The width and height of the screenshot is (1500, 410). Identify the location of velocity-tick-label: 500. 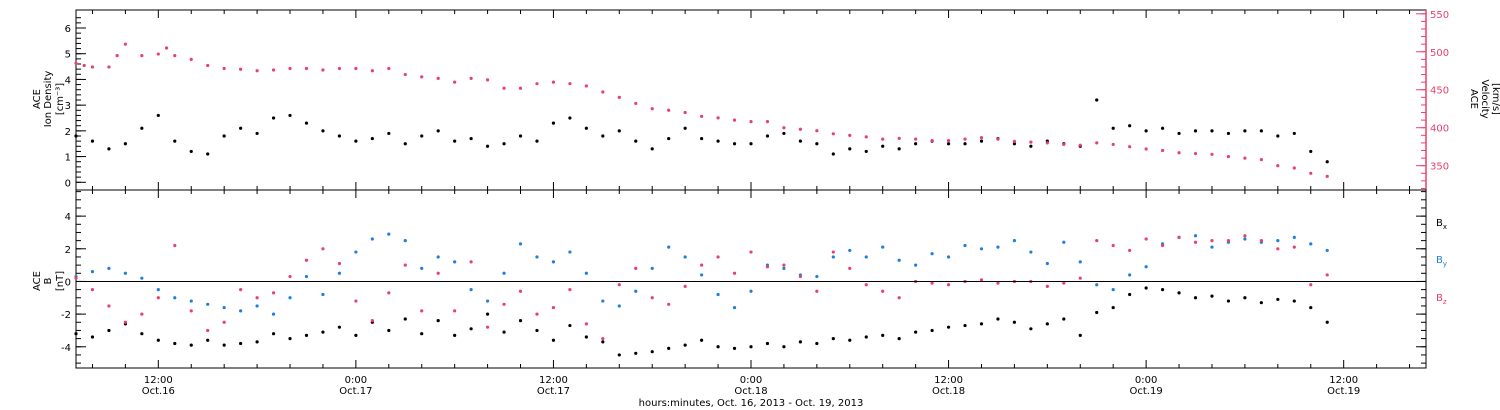
(1439, 53).